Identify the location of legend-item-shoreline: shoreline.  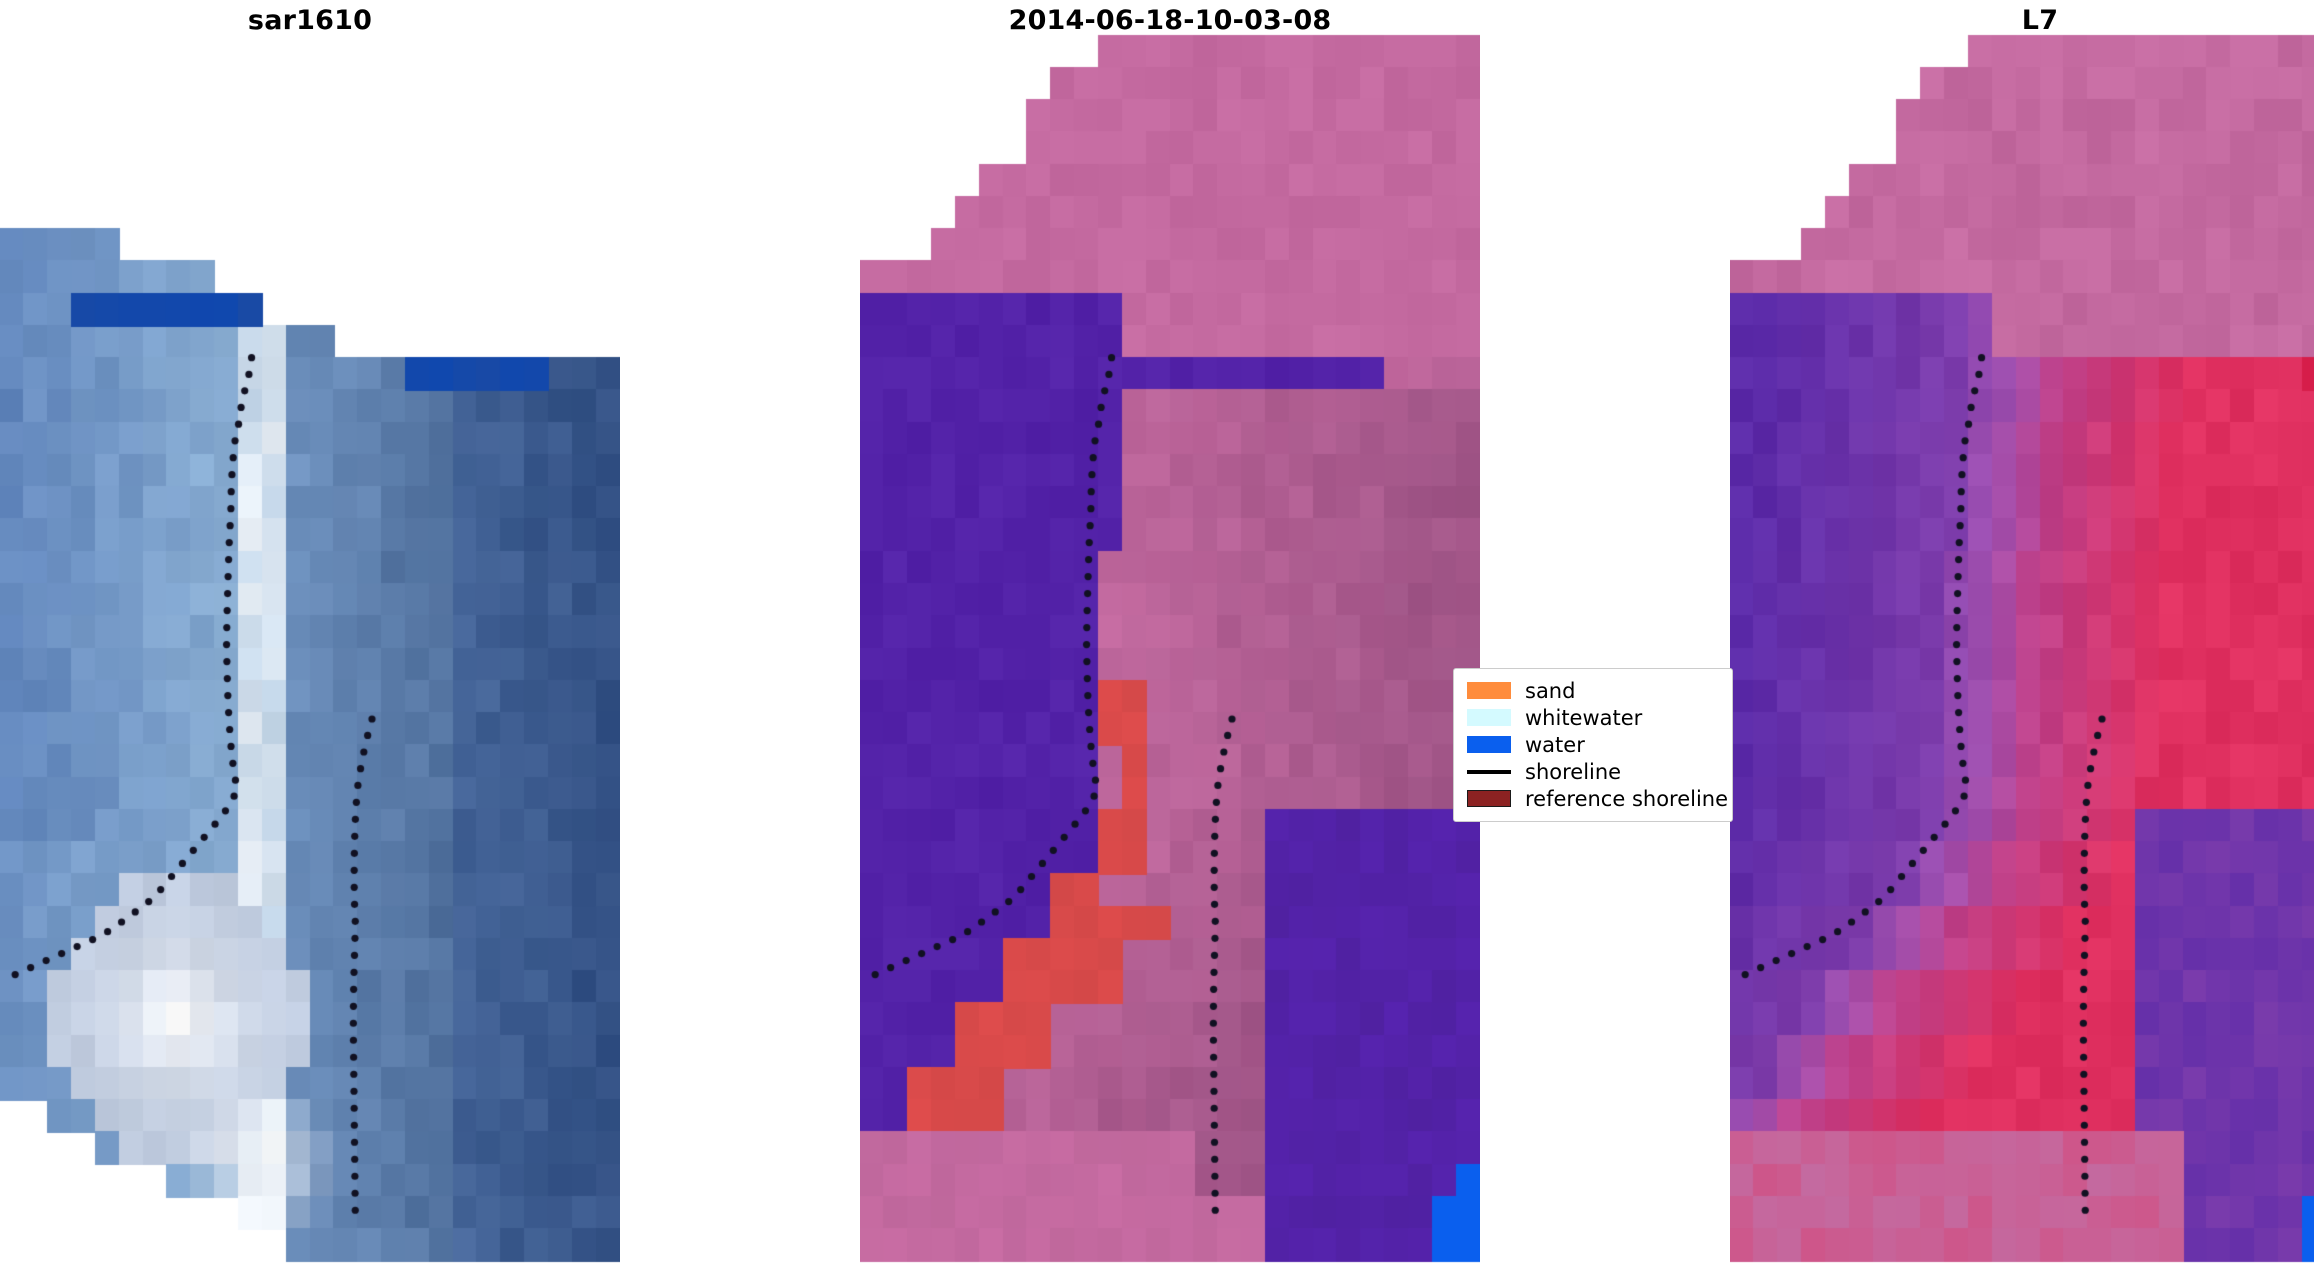
(1593, 771).